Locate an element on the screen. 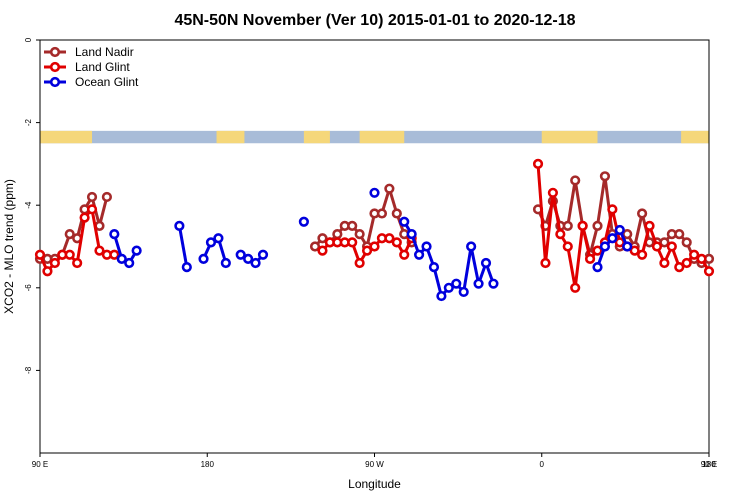  legend-marker-ocean-glint is located at coordinates (55, 82).